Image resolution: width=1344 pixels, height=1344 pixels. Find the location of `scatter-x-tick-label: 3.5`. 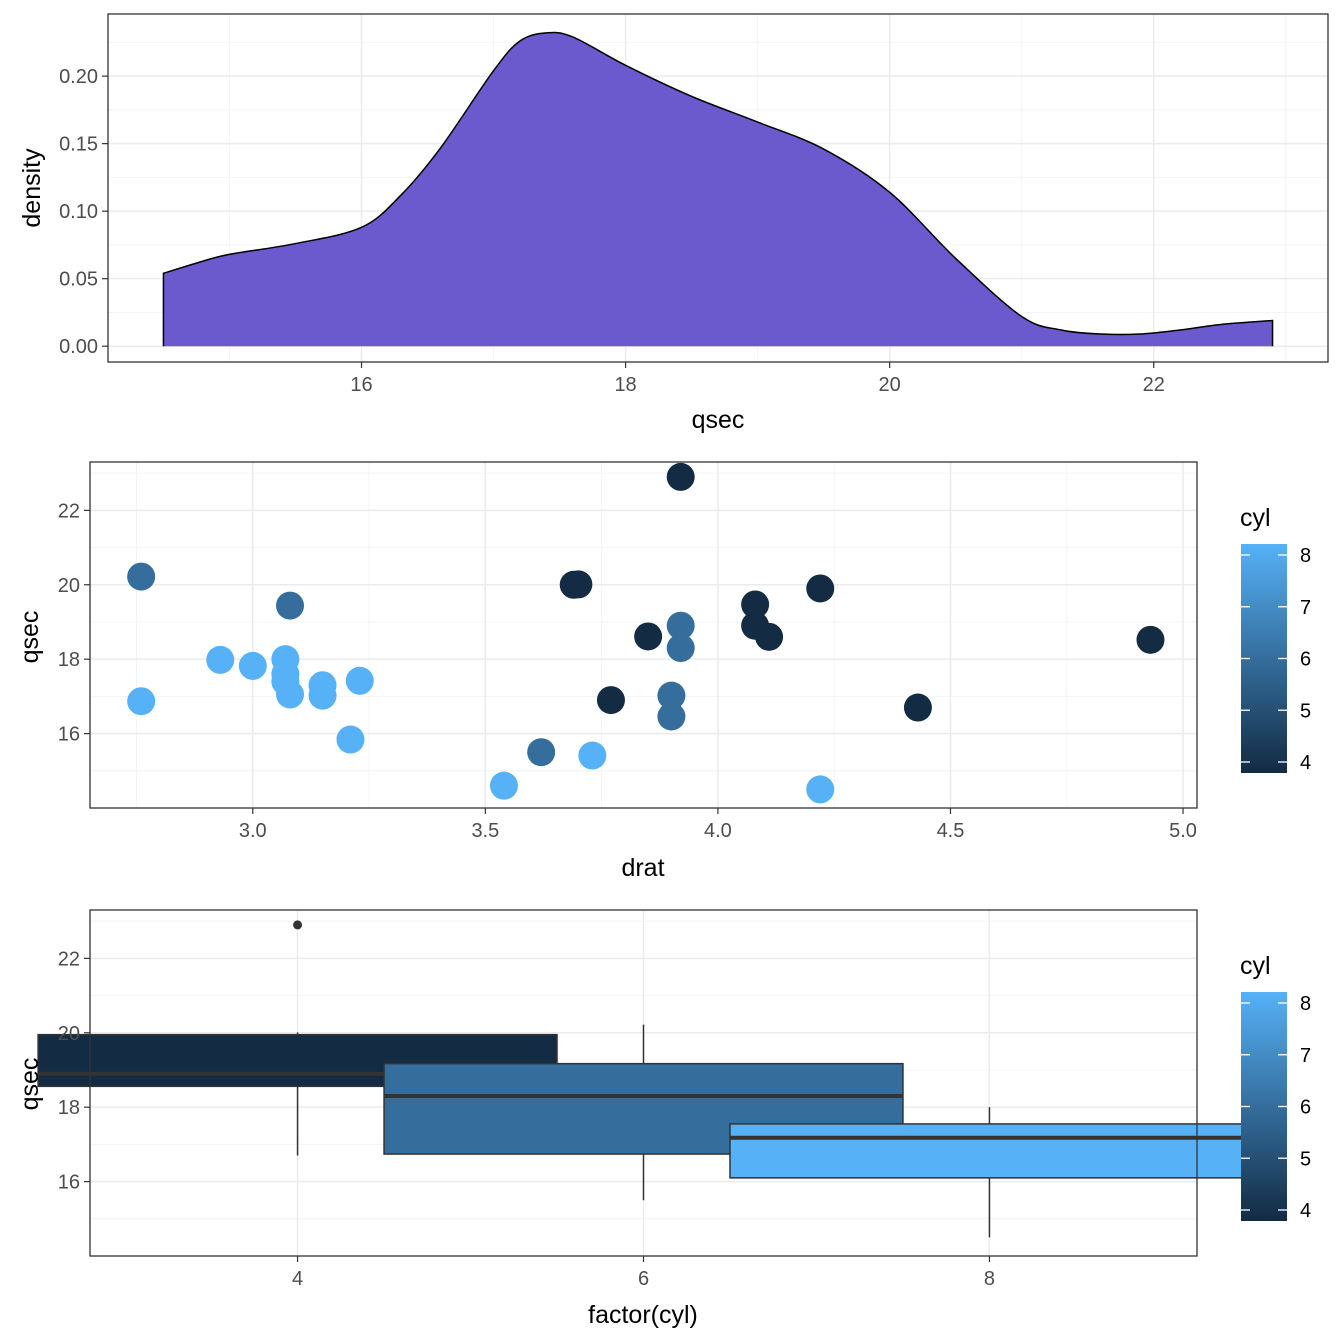

scatter-x-tick-label: 3.5 is located at coordinates (485, 831).